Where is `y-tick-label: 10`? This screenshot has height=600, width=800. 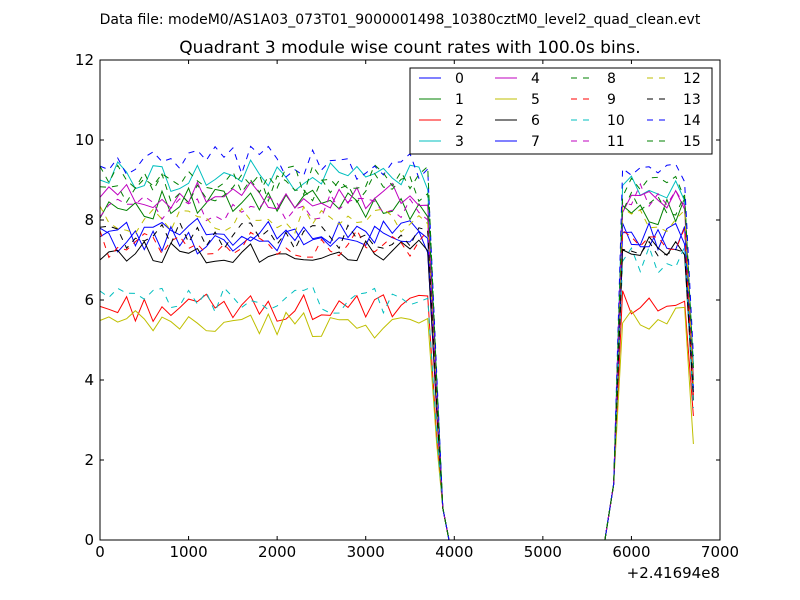
y-tick-label: 10 is located at coordinates (84, 140).